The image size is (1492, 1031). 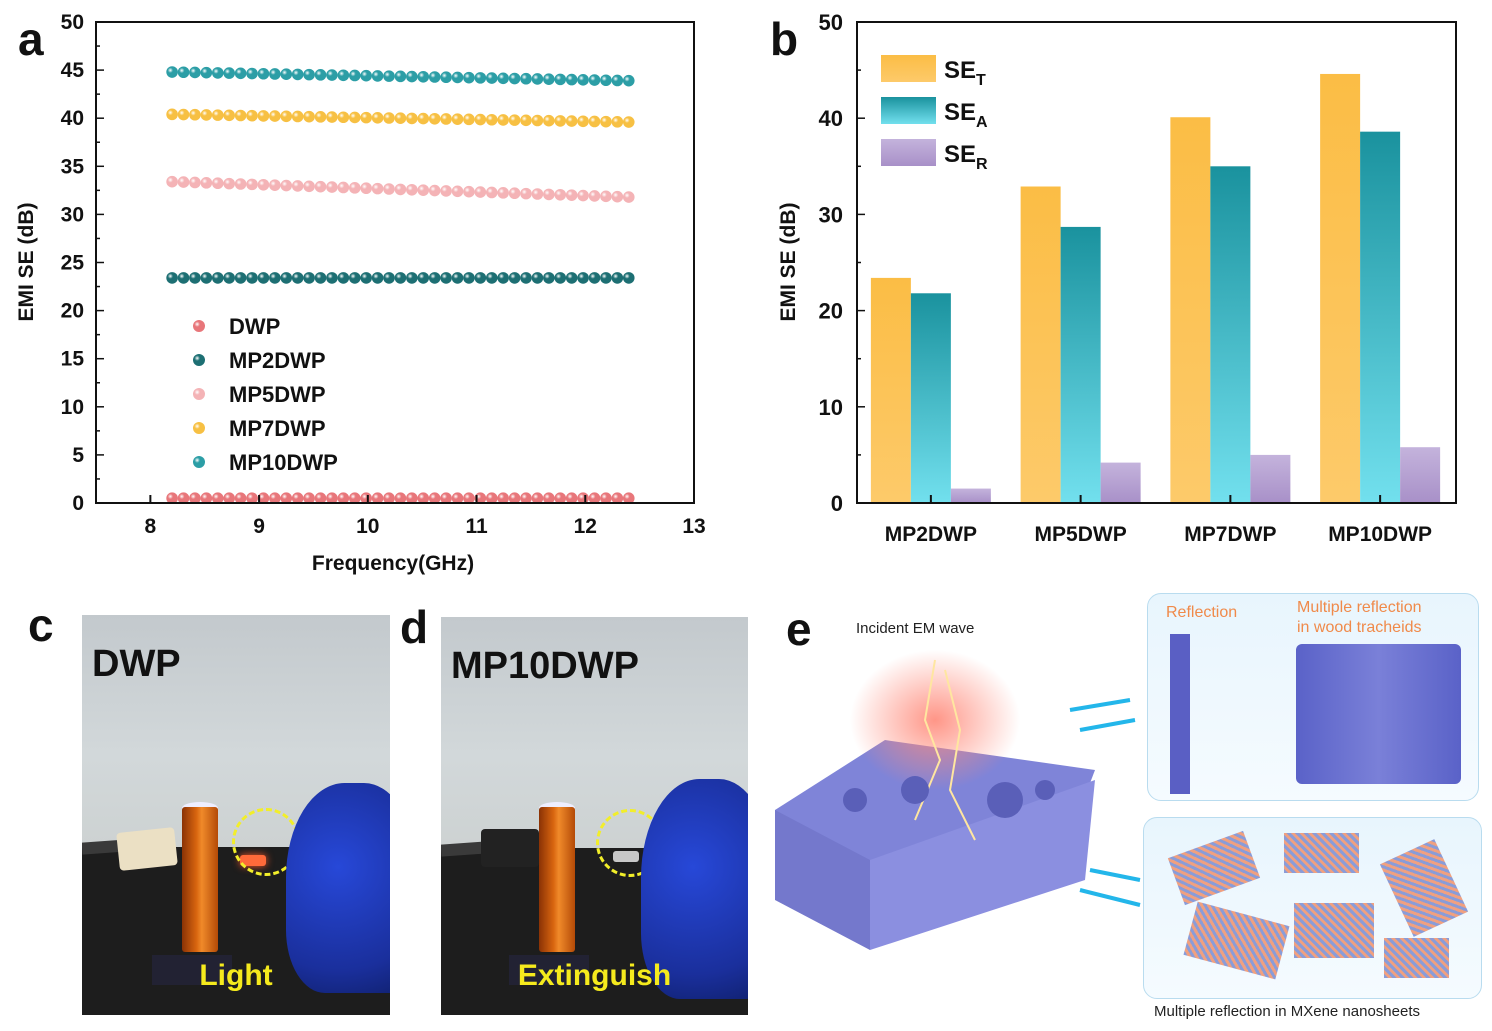 I want to click on block-front-right, so click(x=982, y=865).